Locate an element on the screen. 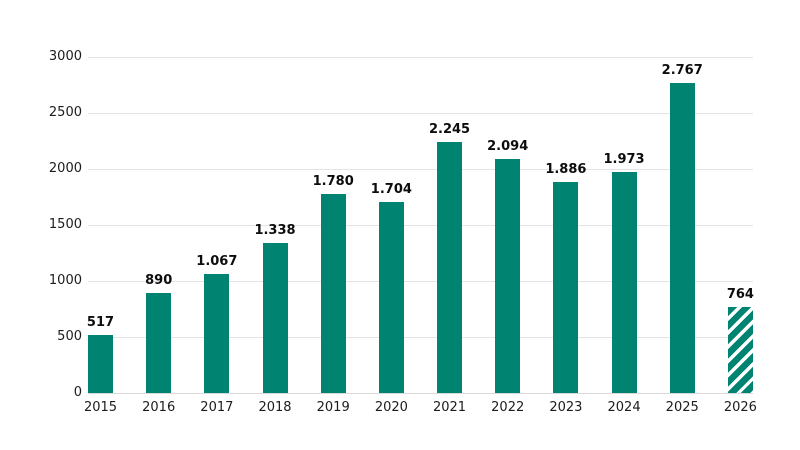  bar-value-label: 2.767 is located at coordinates (682, 71).